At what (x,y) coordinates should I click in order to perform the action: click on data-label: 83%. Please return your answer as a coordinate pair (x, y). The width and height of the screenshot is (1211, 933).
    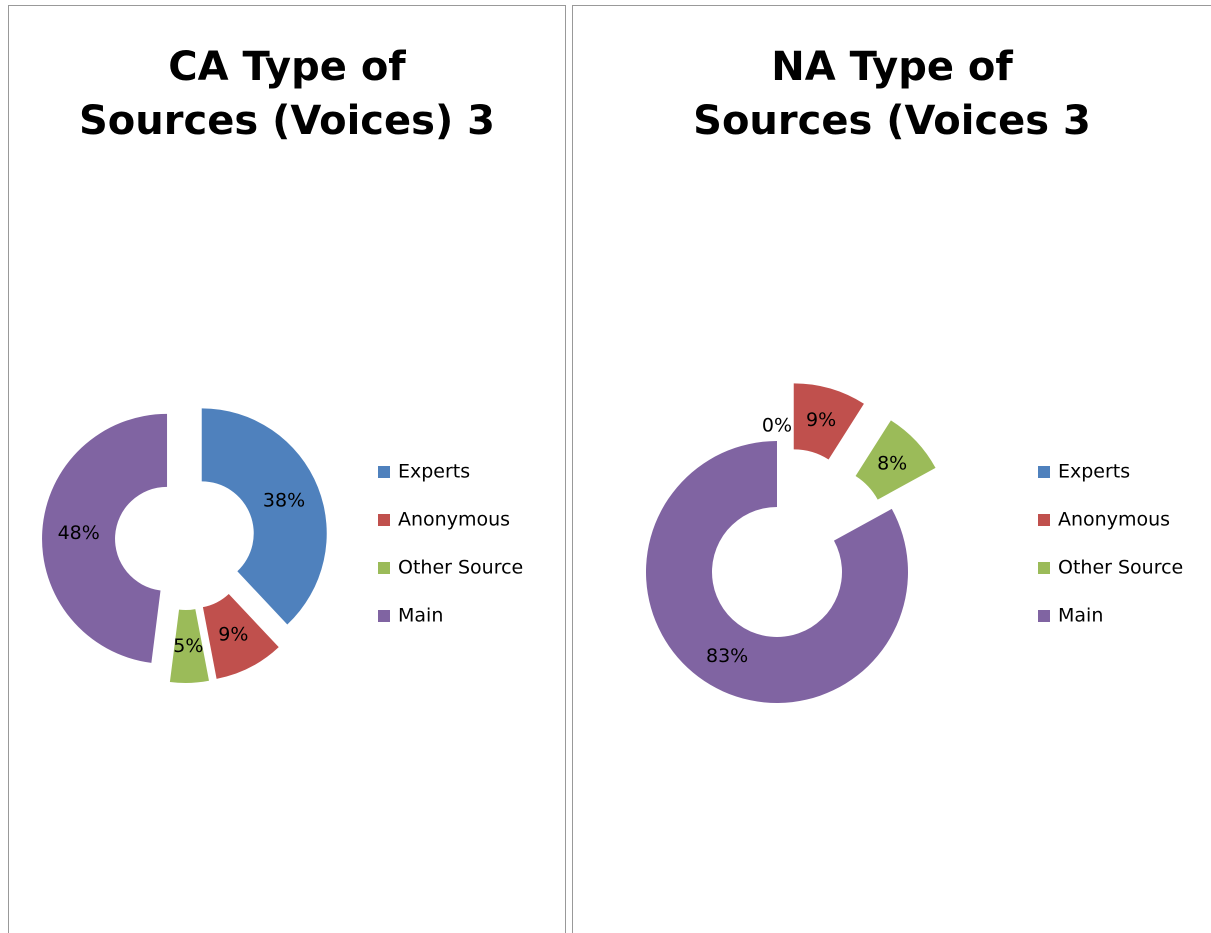
    Looking at the image, I should click on (727, 656).